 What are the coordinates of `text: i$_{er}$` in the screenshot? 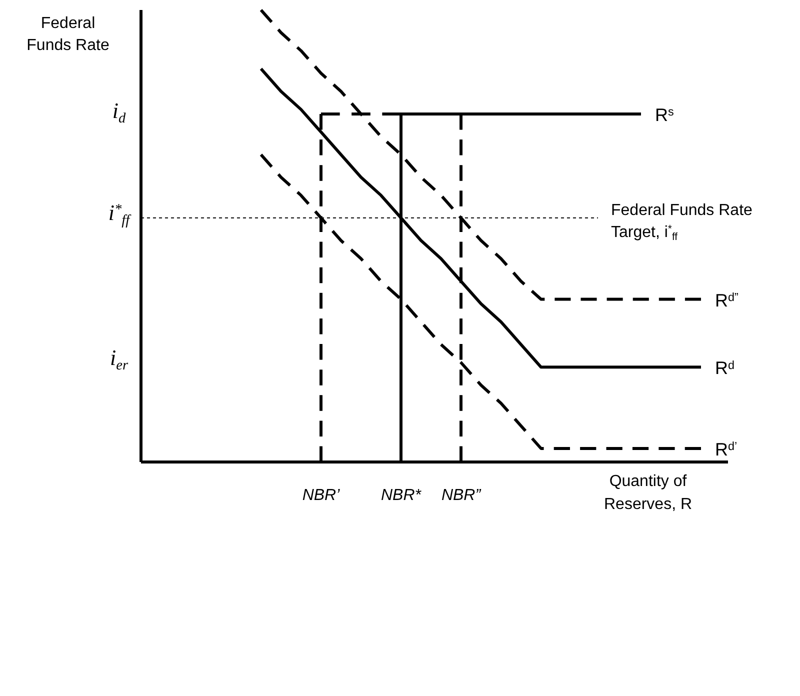 It's located at (119, 359).